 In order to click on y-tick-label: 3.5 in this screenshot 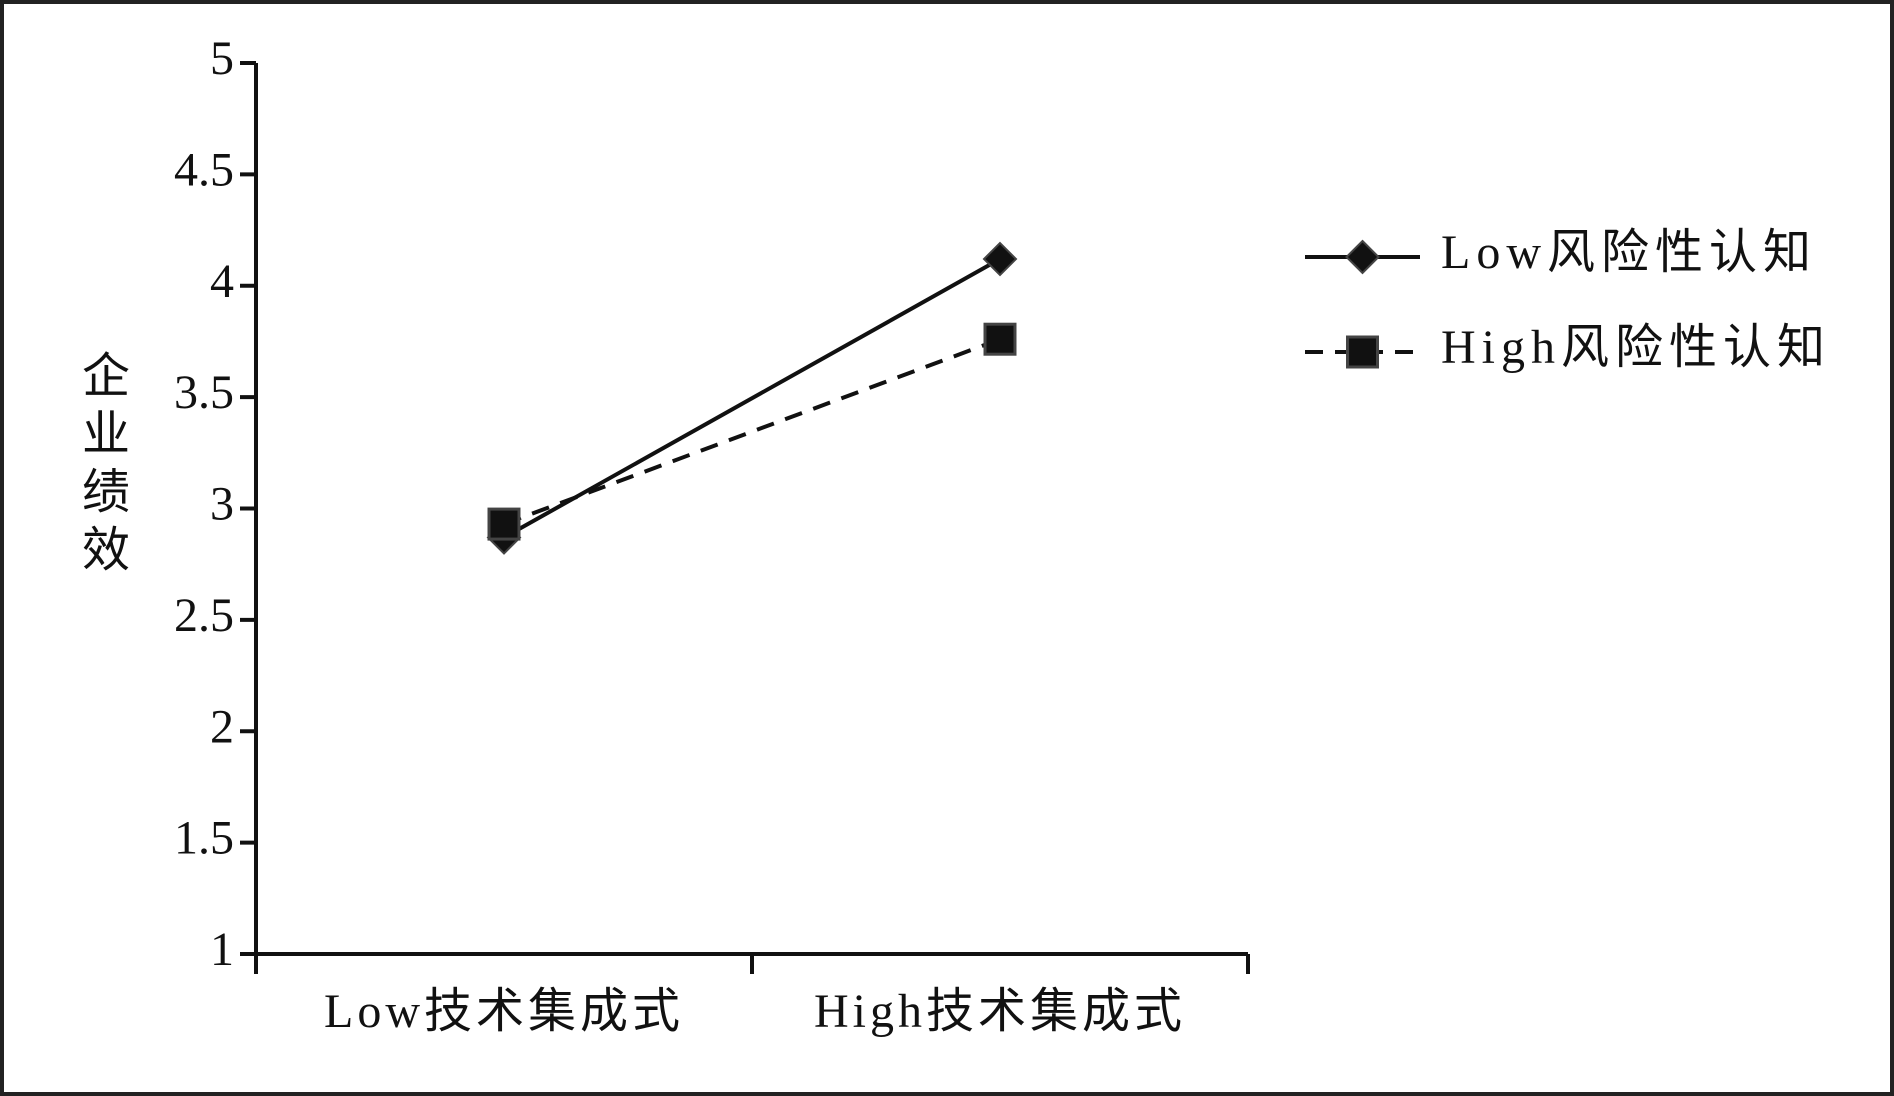, I will do `click(204, 392)`.